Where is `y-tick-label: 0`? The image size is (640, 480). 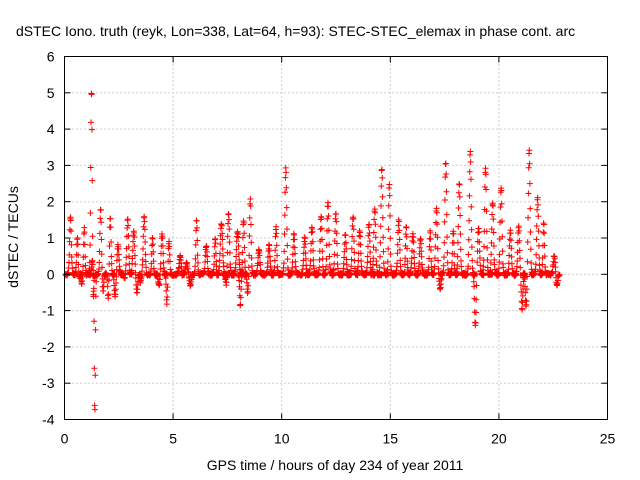 y-tick-label: 0 is located at coordinates (51, 274).